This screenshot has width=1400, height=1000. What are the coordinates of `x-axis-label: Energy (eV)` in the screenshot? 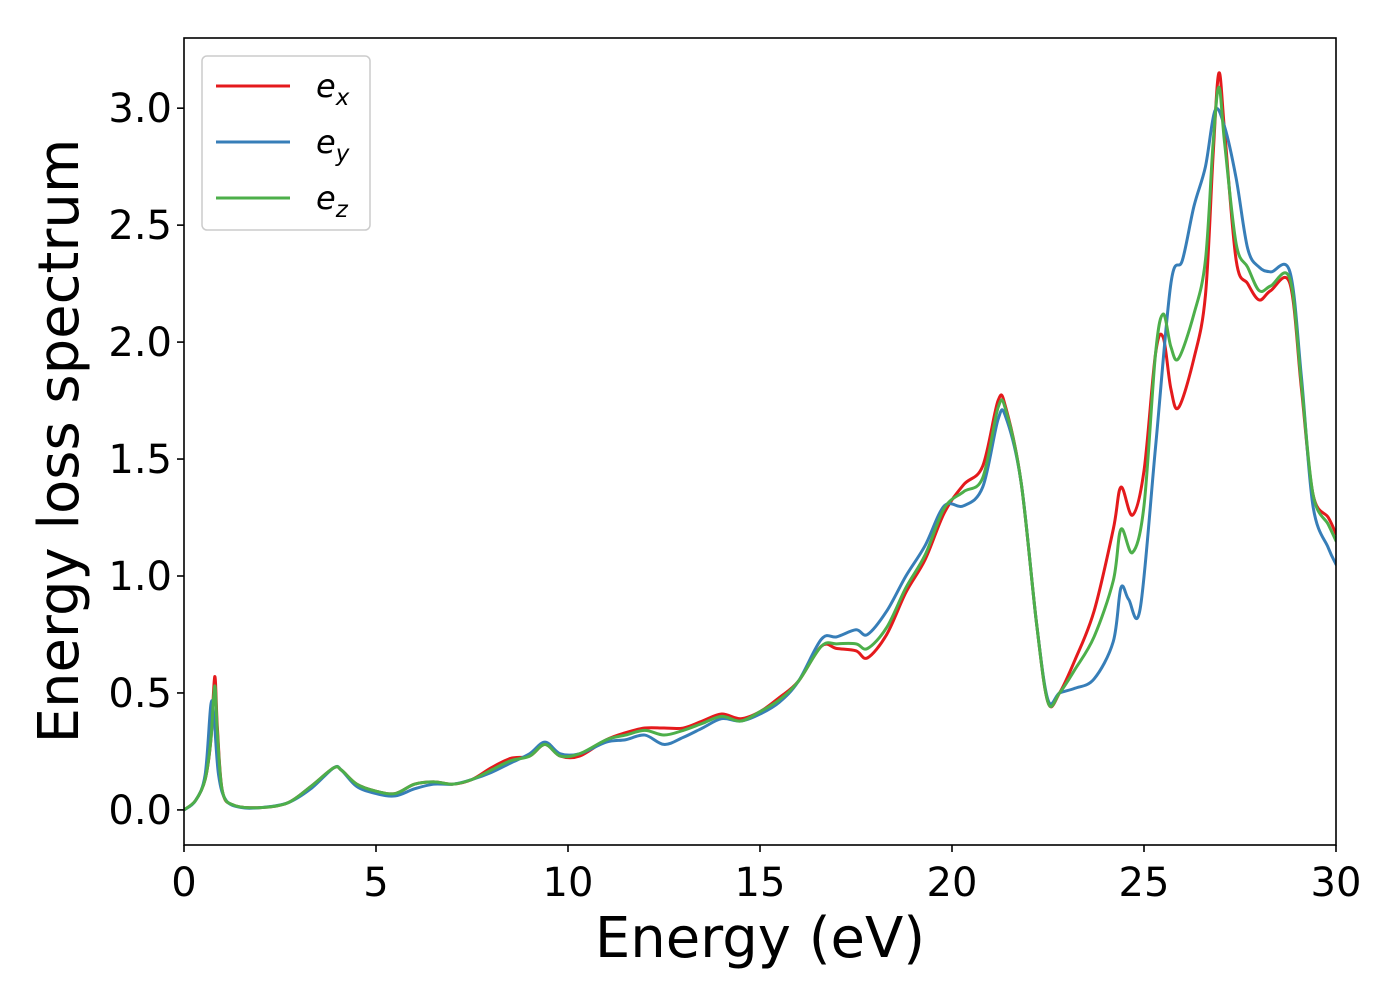 It's located at (760, 938).